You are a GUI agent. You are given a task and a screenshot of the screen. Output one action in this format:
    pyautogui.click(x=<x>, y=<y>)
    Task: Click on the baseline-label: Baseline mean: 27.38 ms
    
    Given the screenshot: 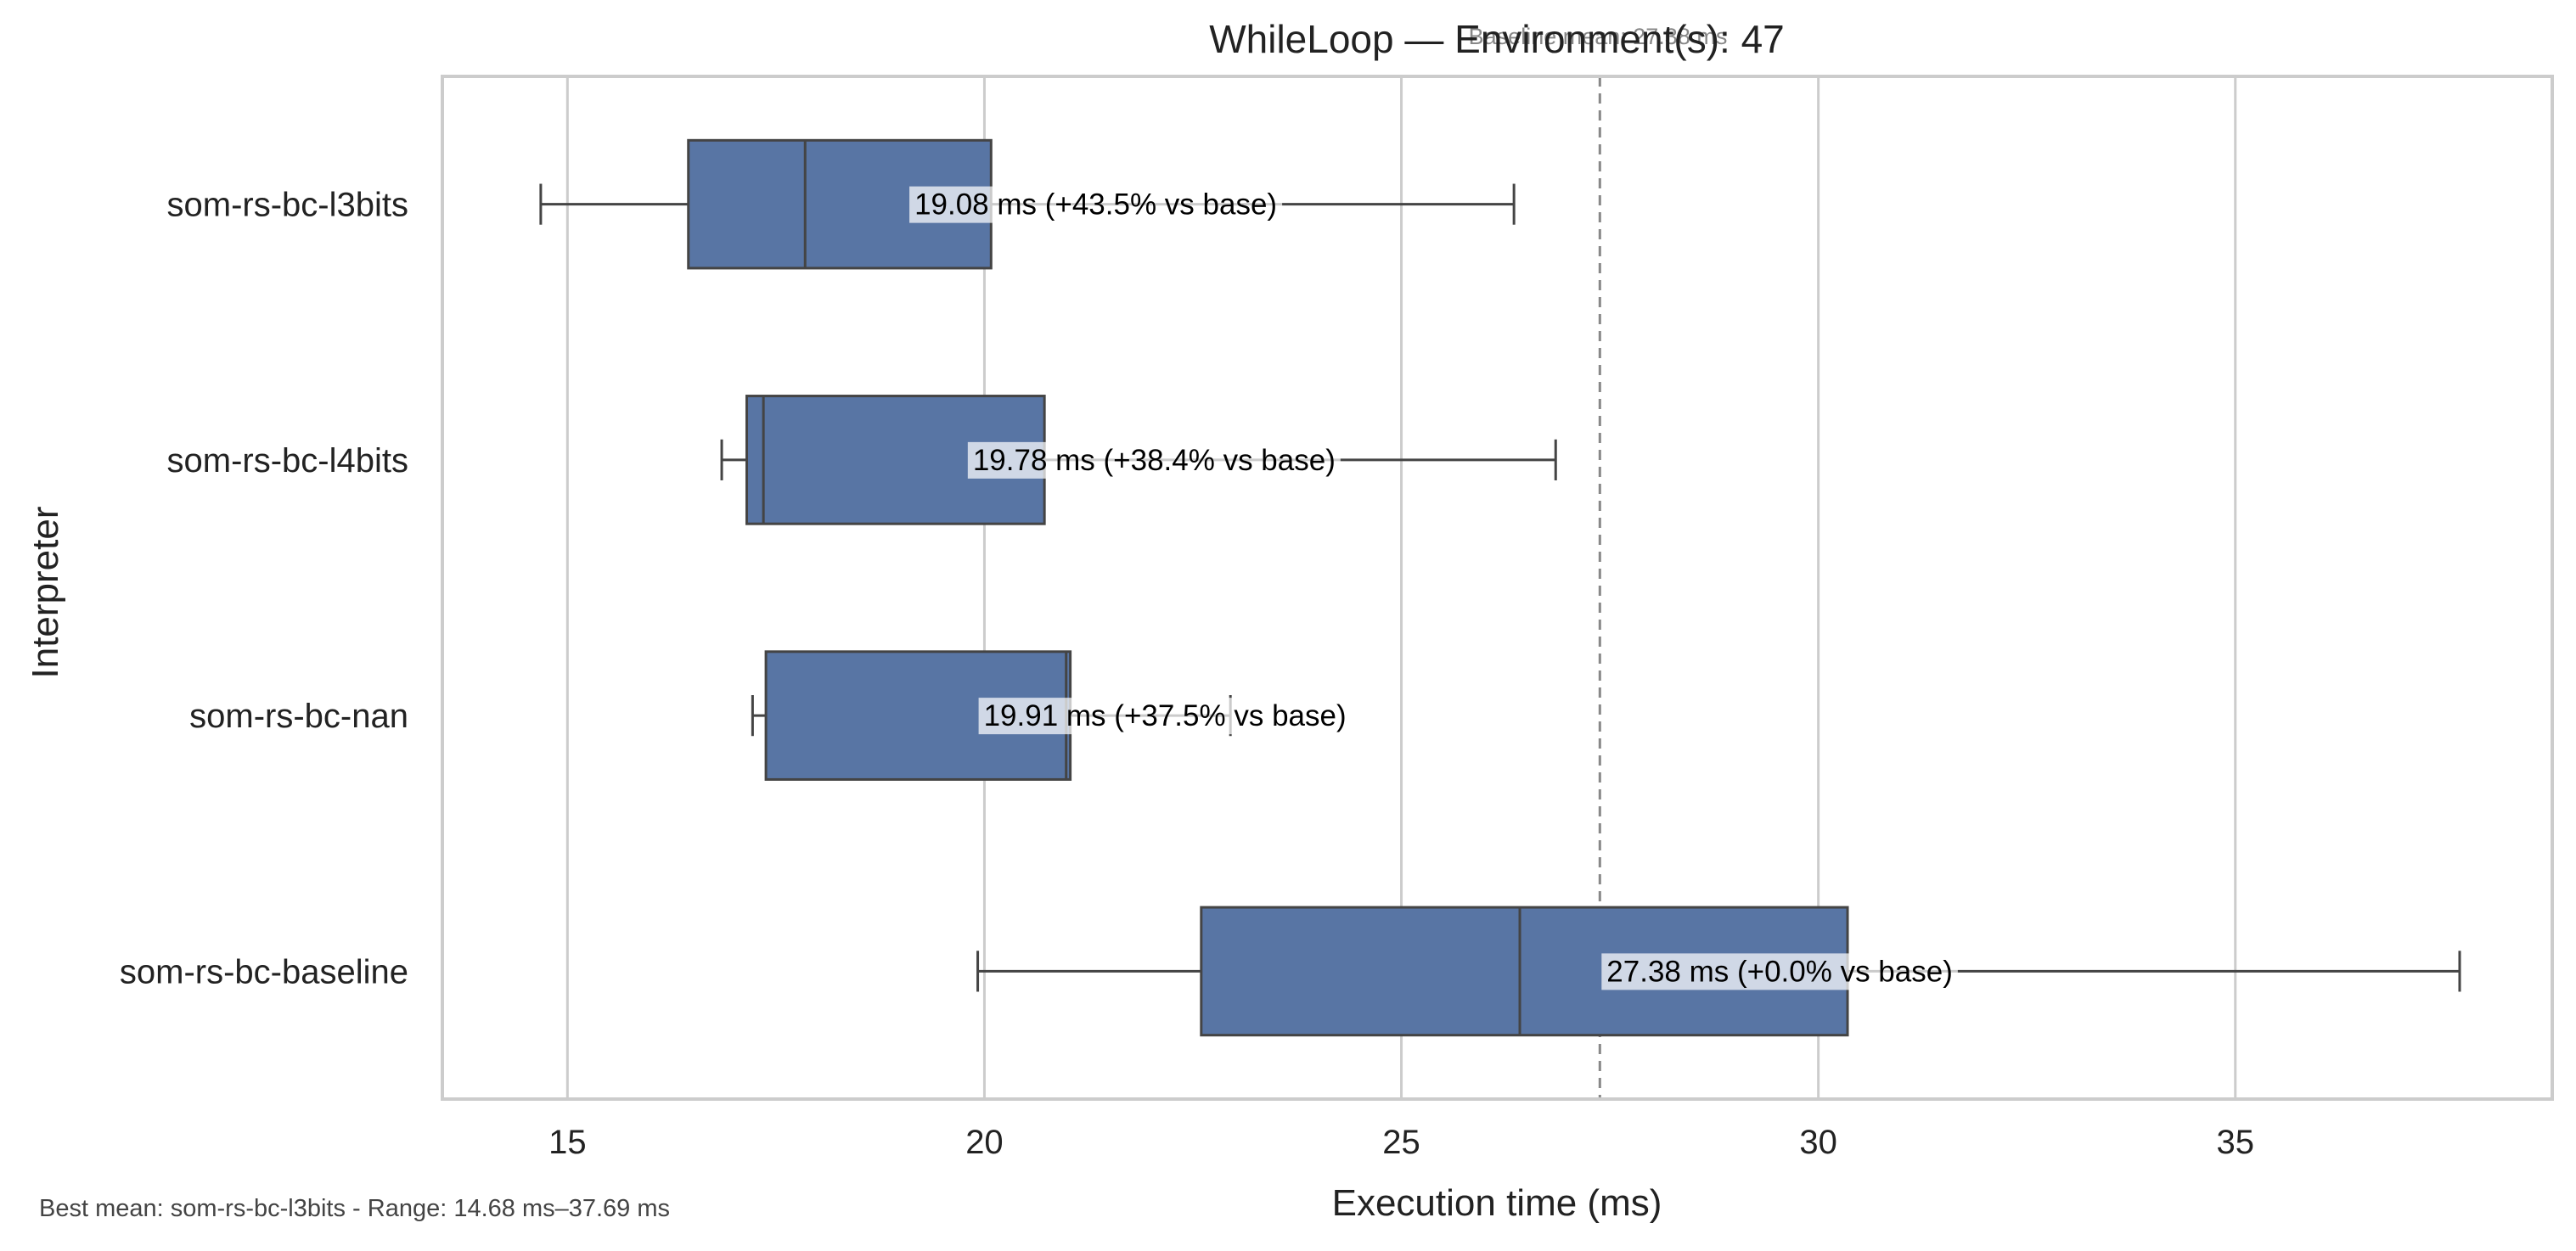 What is the action you would take?
    pyautogui.click(x=1598, y=36)
    